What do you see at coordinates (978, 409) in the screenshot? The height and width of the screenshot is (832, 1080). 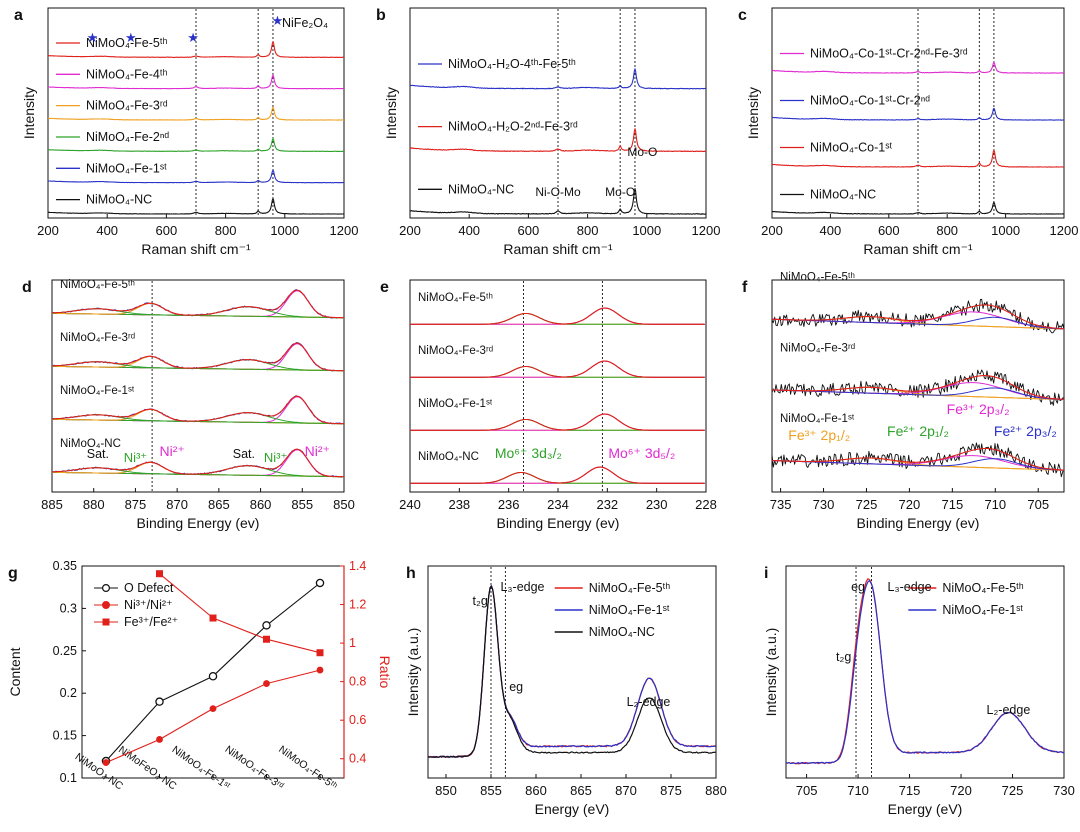 I see `peak-annotation: Fe³⁺ 2p₃/₂` at bounding box center [978, 409].